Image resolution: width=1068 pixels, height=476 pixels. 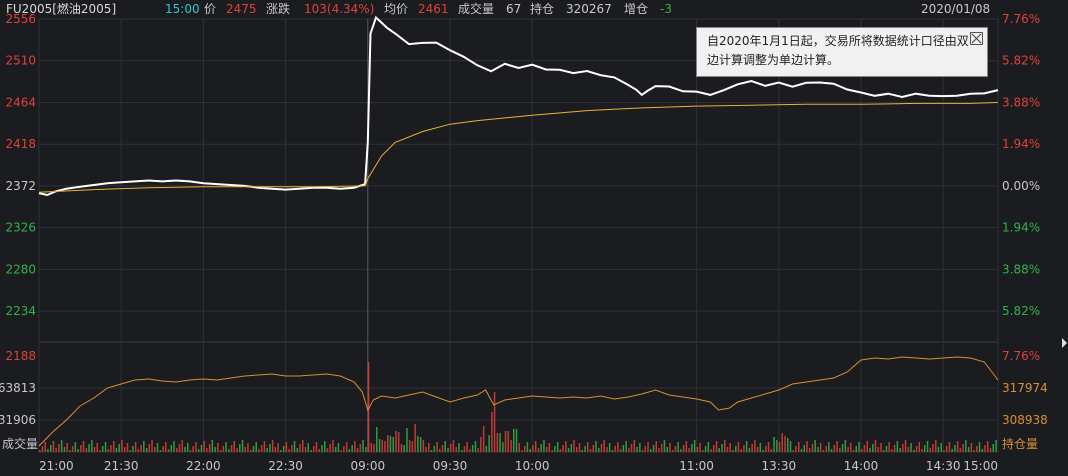 What do you see at coordinates (61, 9) in the screenshot?
I see `symbol-label: FU2005[燃油2005]` at bounding box center [61, 9].